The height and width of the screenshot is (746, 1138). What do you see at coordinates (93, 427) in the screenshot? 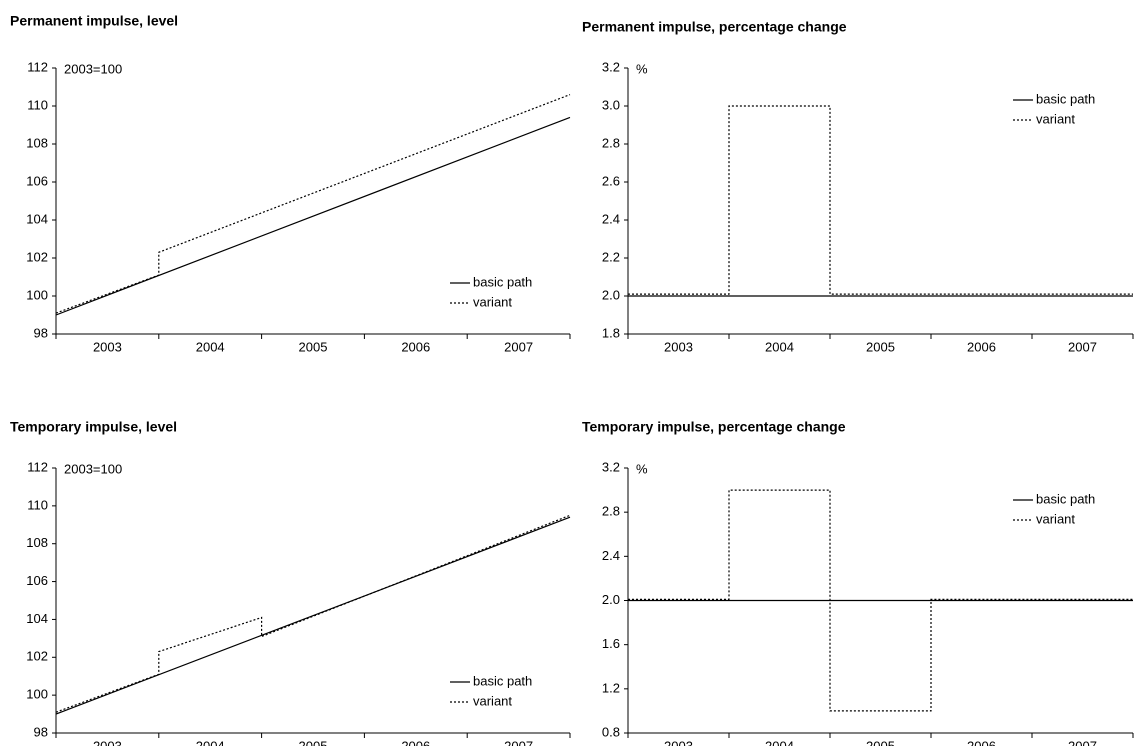
I see `chart-title: Temporary impulse, level` at bounding box center [93, 427].